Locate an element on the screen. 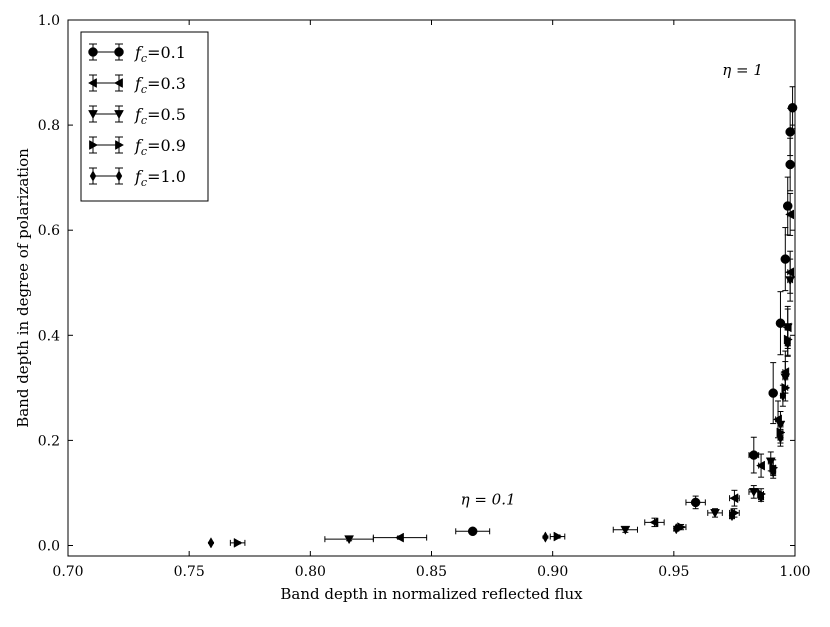  x-tick-label: 0.85 is located at coordinates (431, 572).